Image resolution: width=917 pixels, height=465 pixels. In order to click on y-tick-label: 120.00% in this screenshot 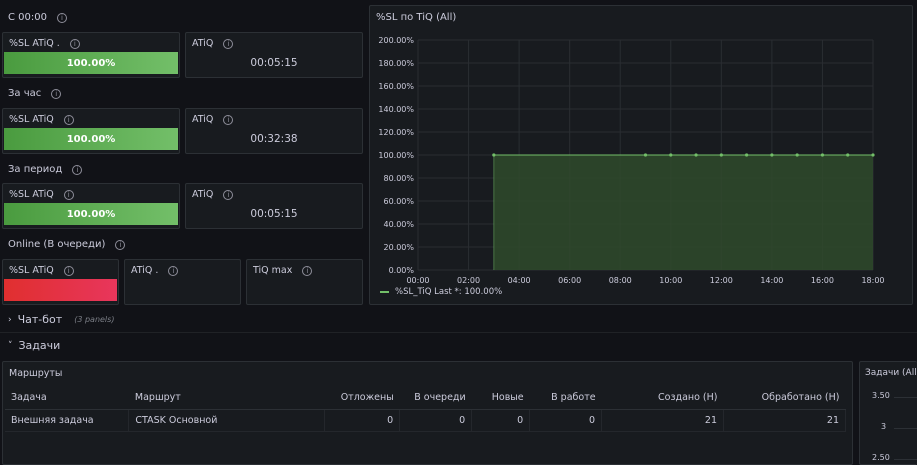, I will do `click(396, 132)`.